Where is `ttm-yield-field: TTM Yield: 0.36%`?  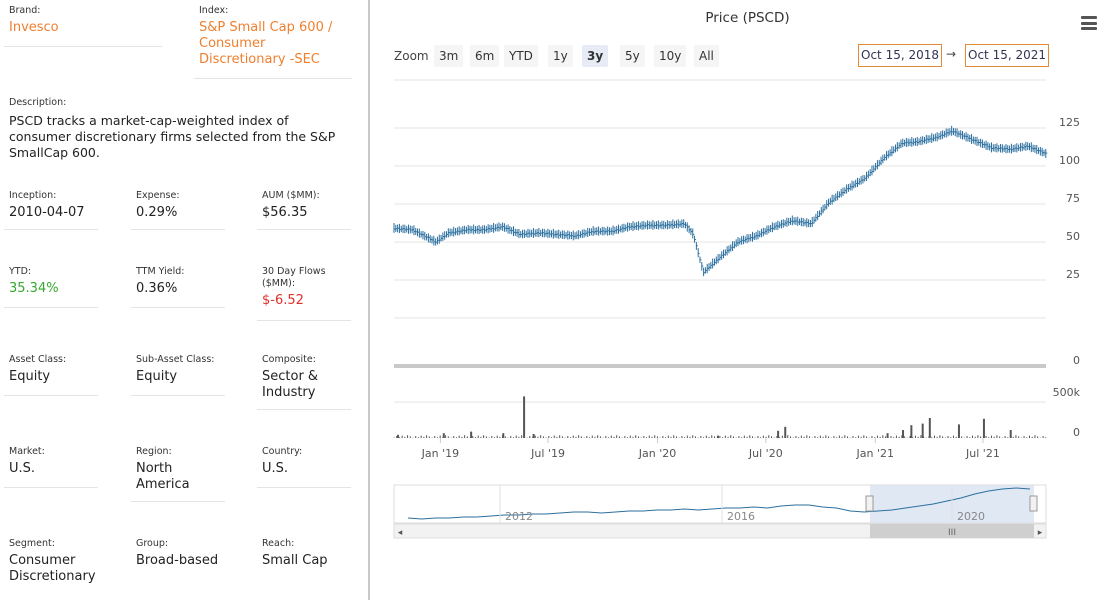 ttm-yield-field: TTM Yield: 0.36% is located at coordinates (178, 287).